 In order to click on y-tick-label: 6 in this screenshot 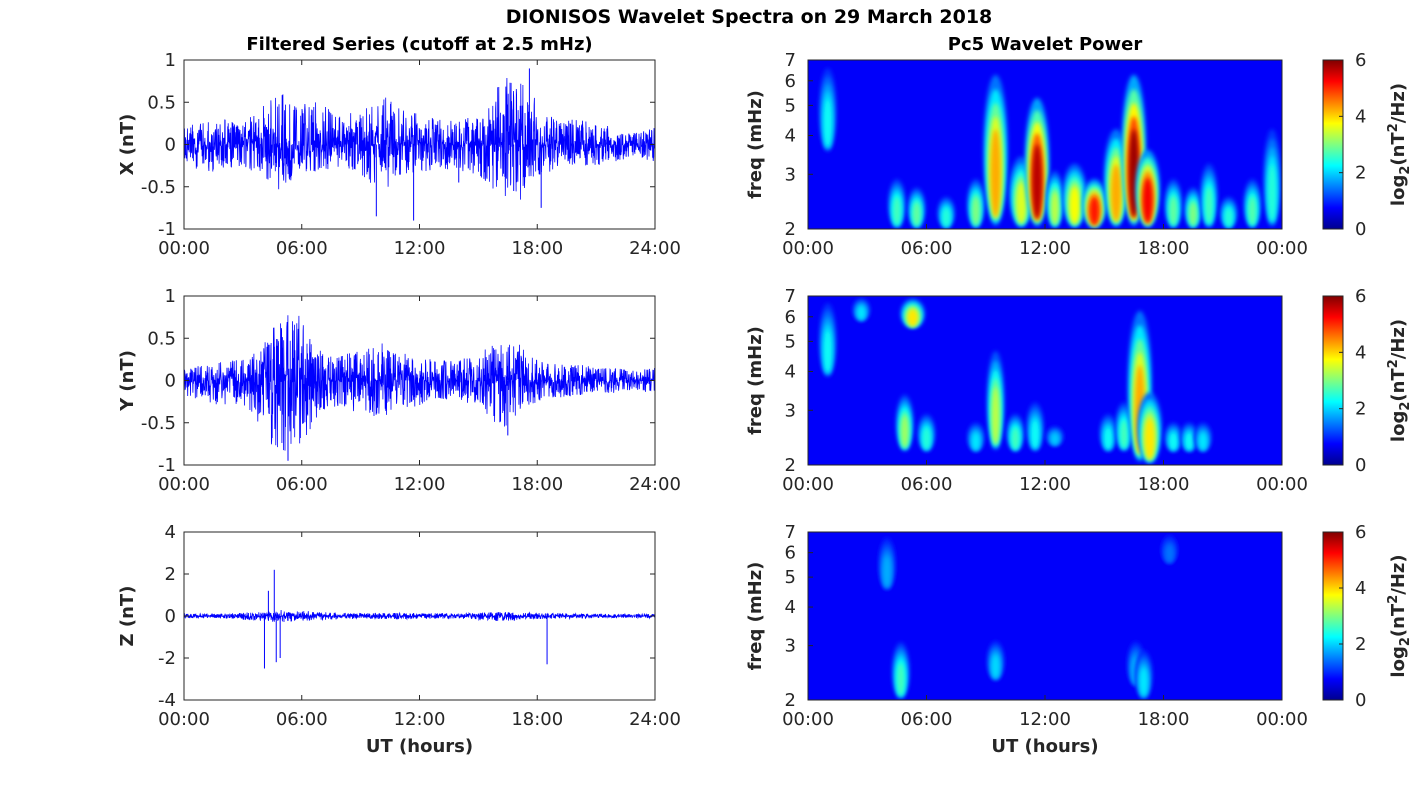, I will do `click(790, 81)`.